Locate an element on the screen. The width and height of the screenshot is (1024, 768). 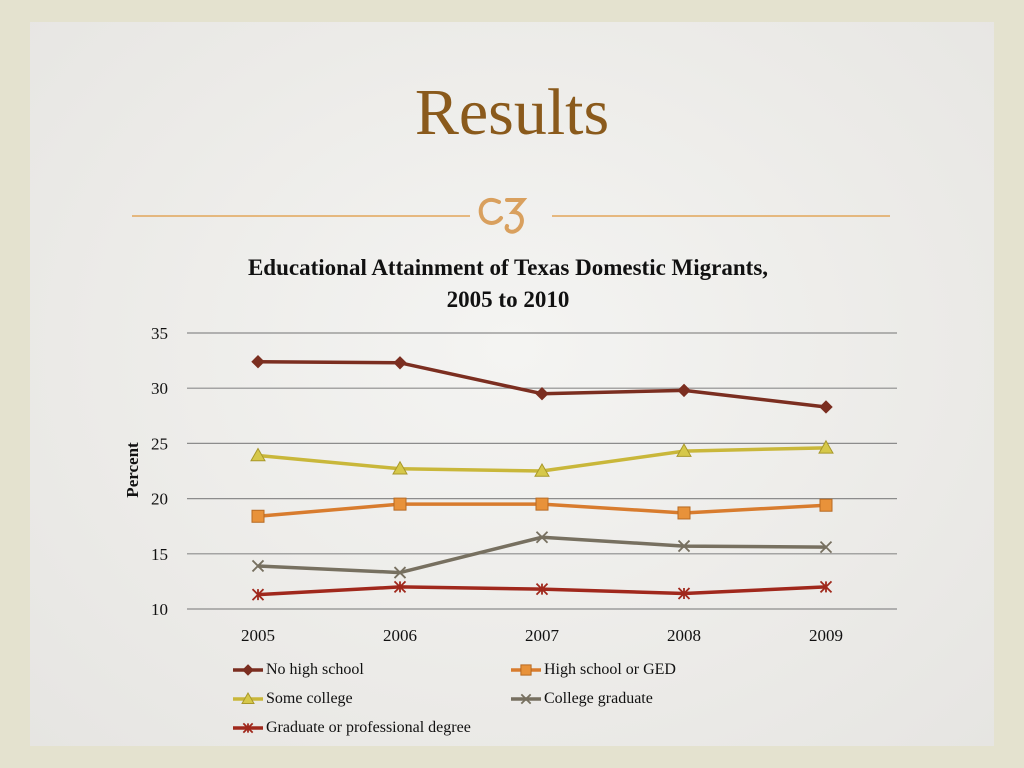
x-tick-label: 2006 is located at coordinates (400, 635).